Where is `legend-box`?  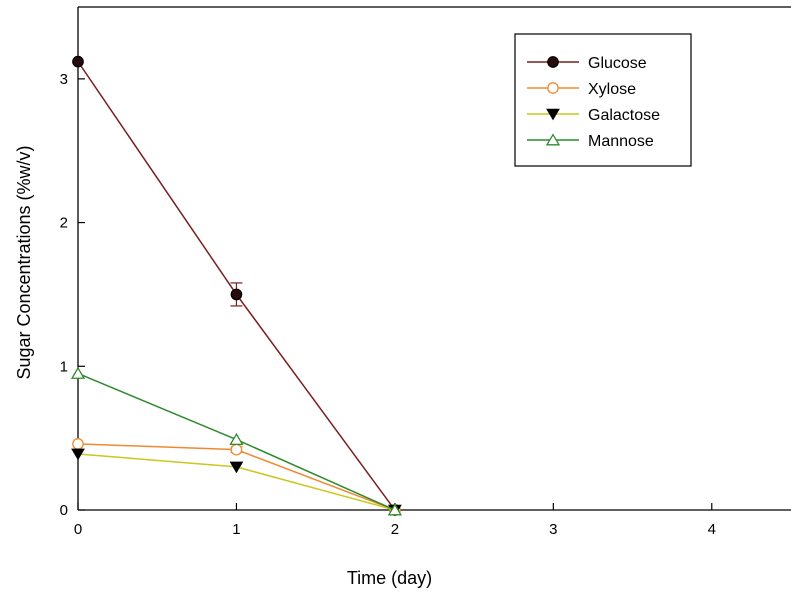
legend-box is located at coordinates (603, 100).